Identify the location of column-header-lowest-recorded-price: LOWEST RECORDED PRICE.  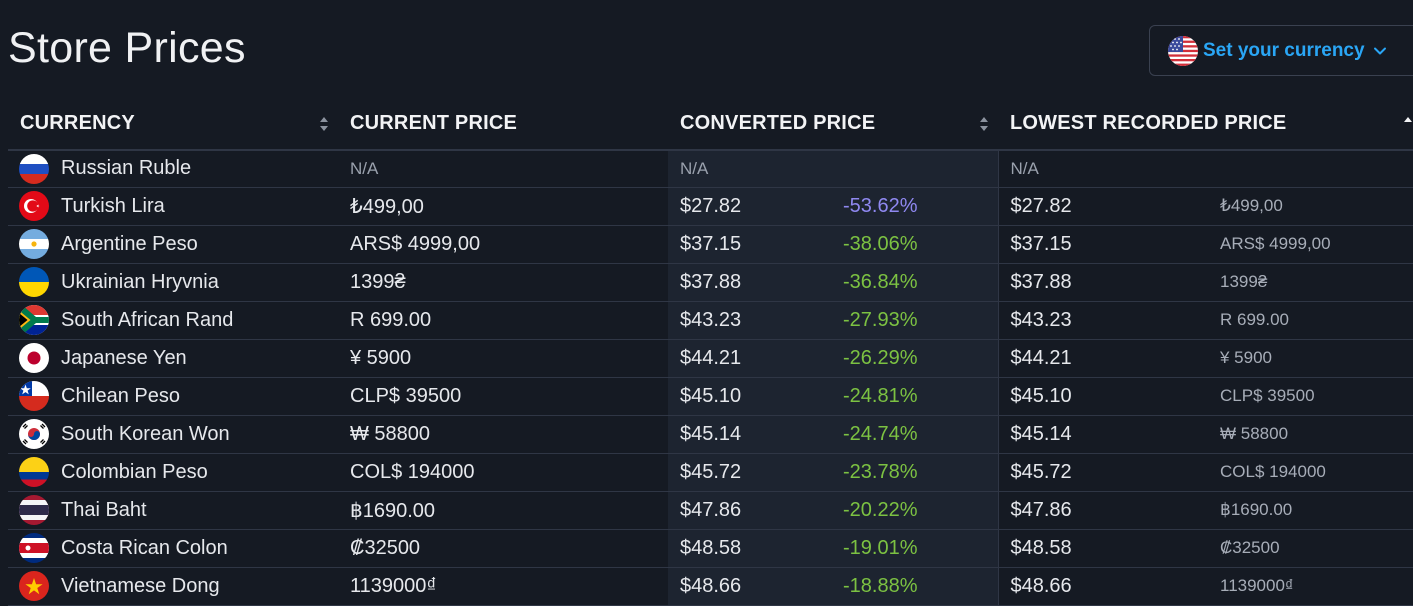
(1205, 124).